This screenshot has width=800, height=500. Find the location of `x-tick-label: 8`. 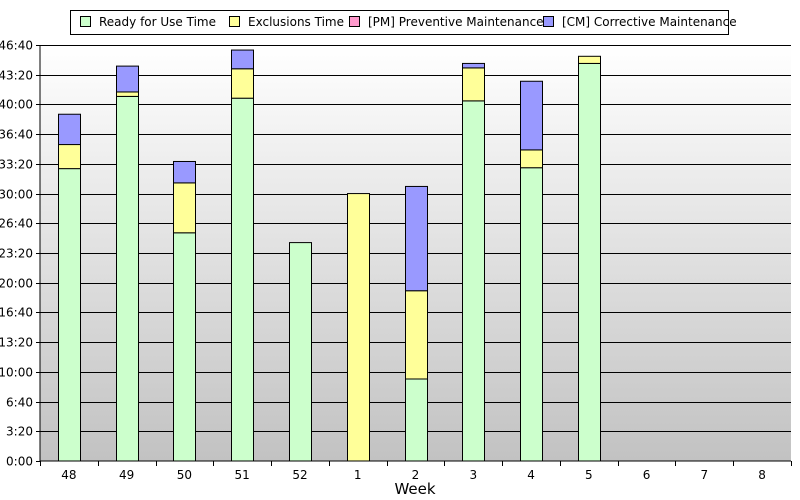

x-tick-label: 8 is located at coordinates (762, 475).